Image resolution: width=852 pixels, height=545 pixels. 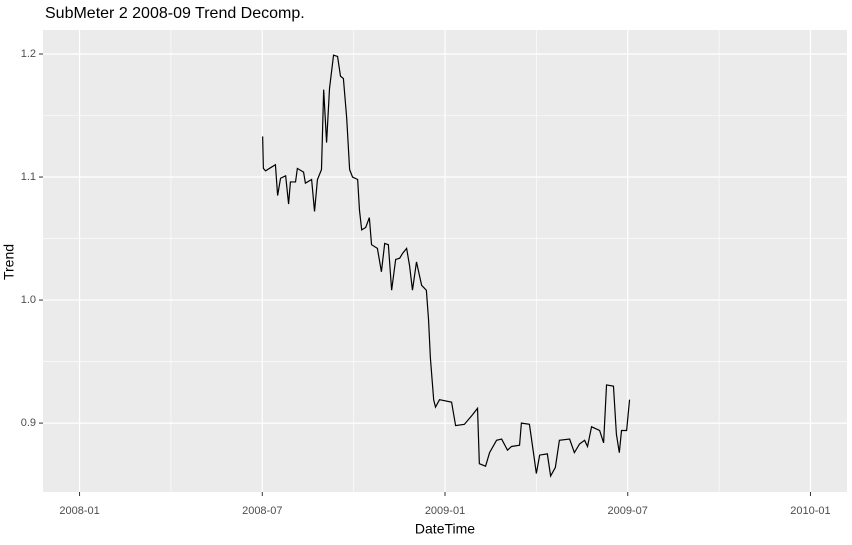 What do you see at coordinates (9, 262) in the screenshot?
I see `y-axis-label: Trend` at bounding box center [9, 262].